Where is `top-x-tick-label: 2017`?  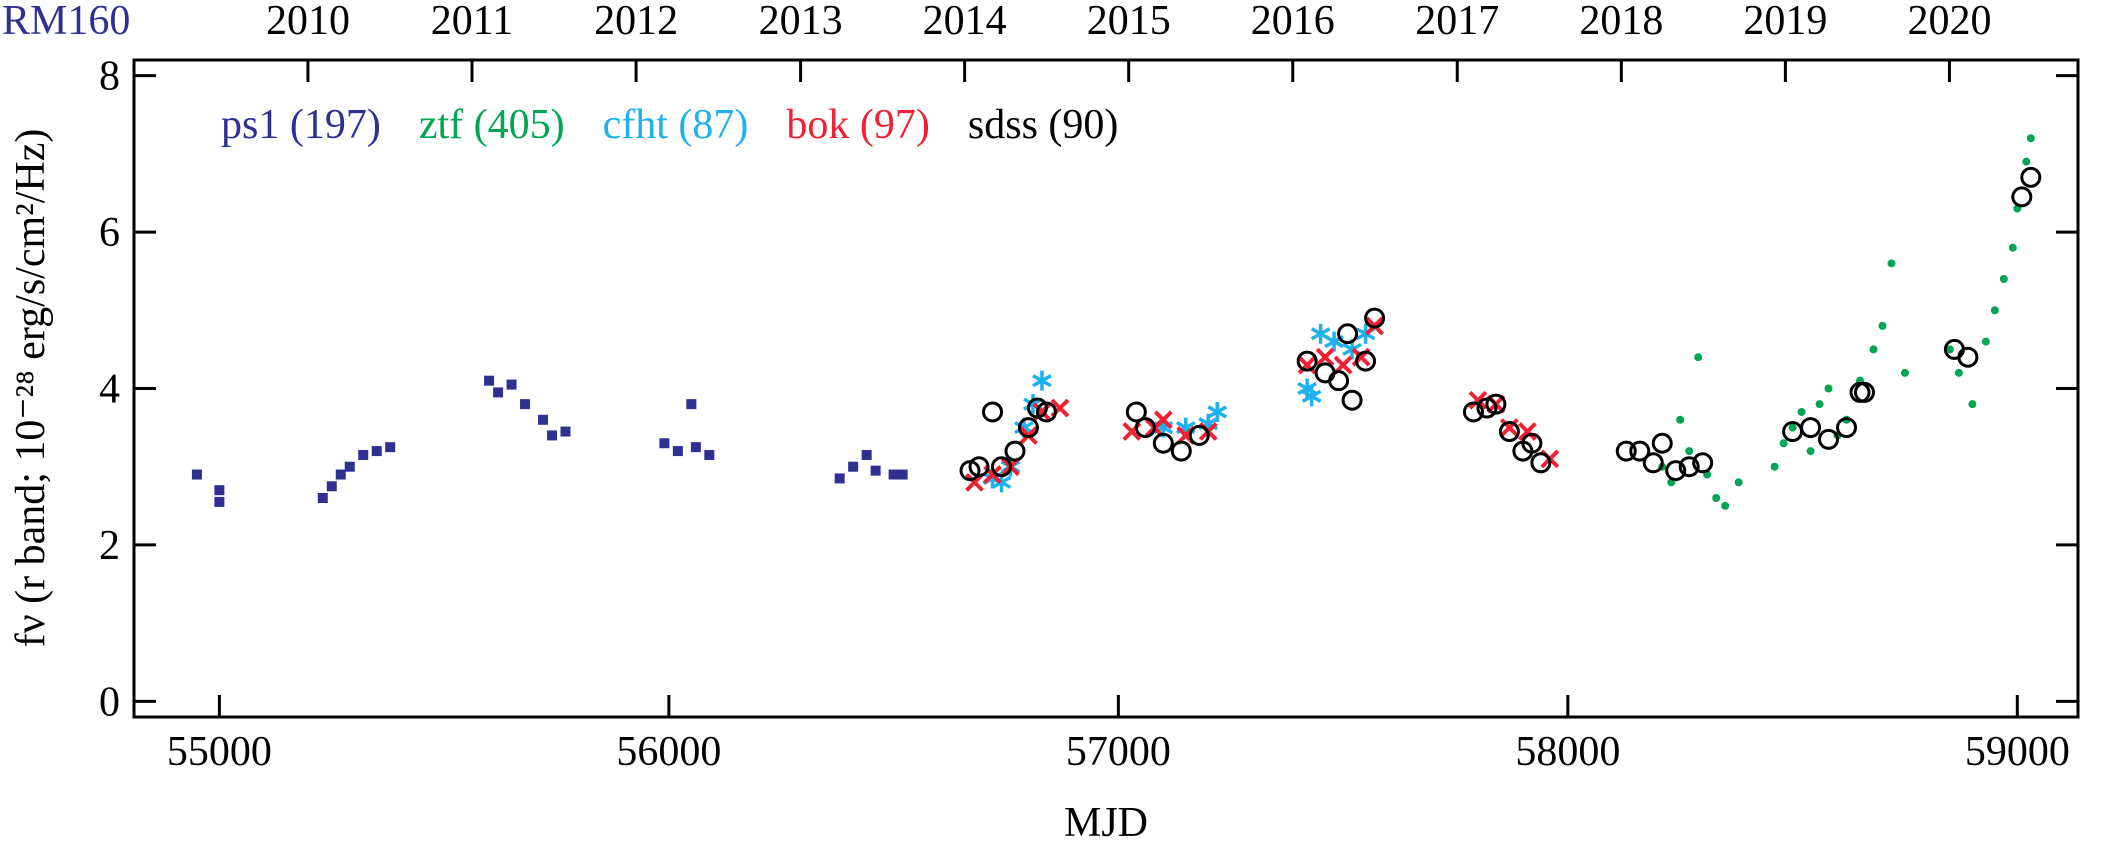 top-x-tick-label: 2017 is located at coordinates (1457, 22).